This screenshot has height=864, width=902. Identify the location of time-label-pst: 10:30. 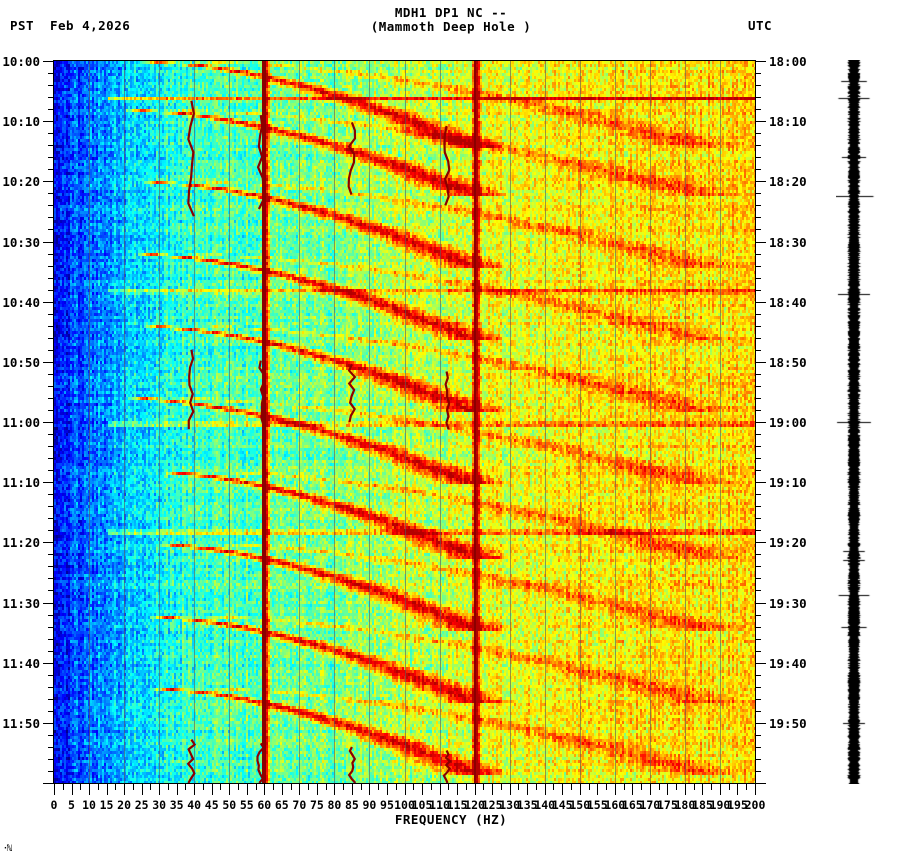
(21, 242).